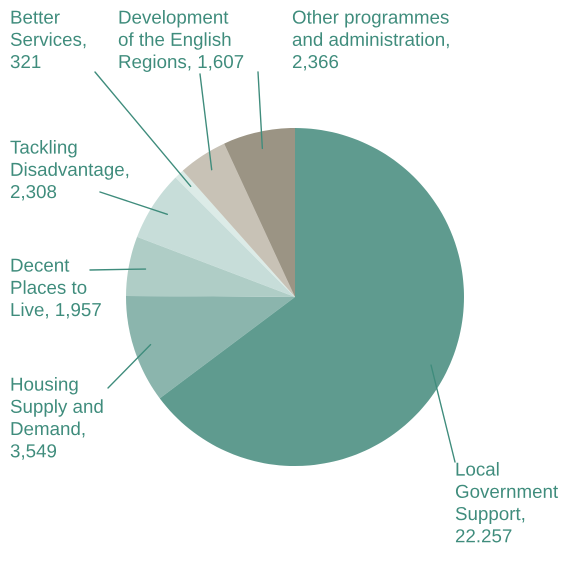  What do you see at coordinates (56, 418) in the screenshot?
I see `slice-label: Housing Supply and Demand, 3,549` at bounding box center [56, 418].